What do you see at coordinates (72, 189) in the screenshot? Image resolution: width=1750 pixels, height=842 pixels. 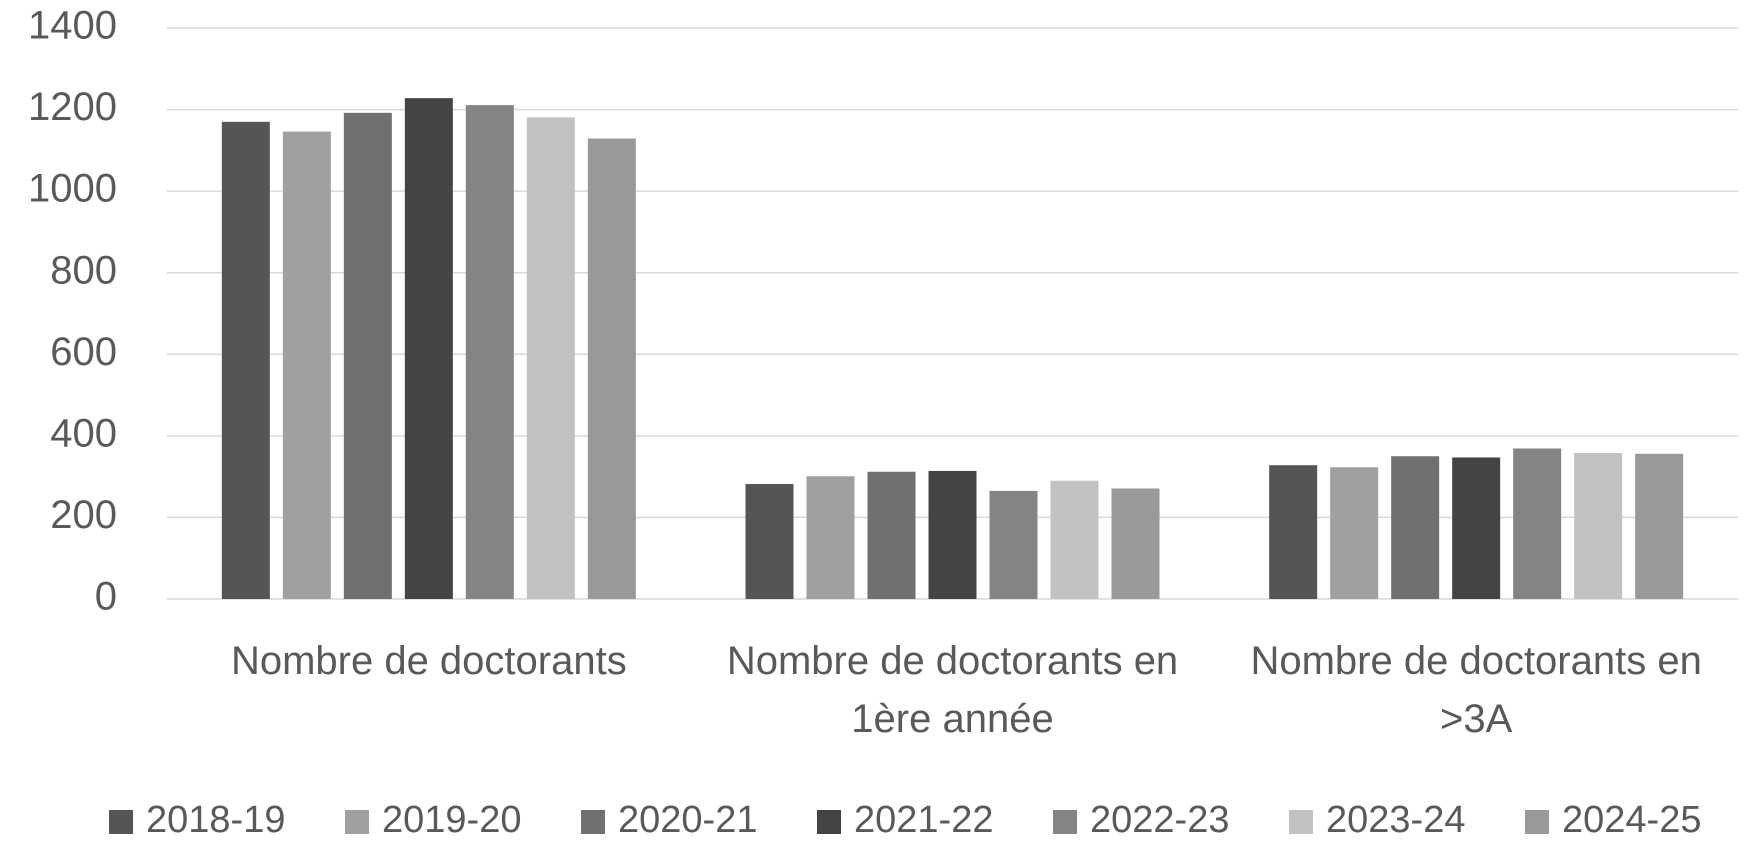 I see `y-tick-label: 1000` at bounding box center [72, 189].